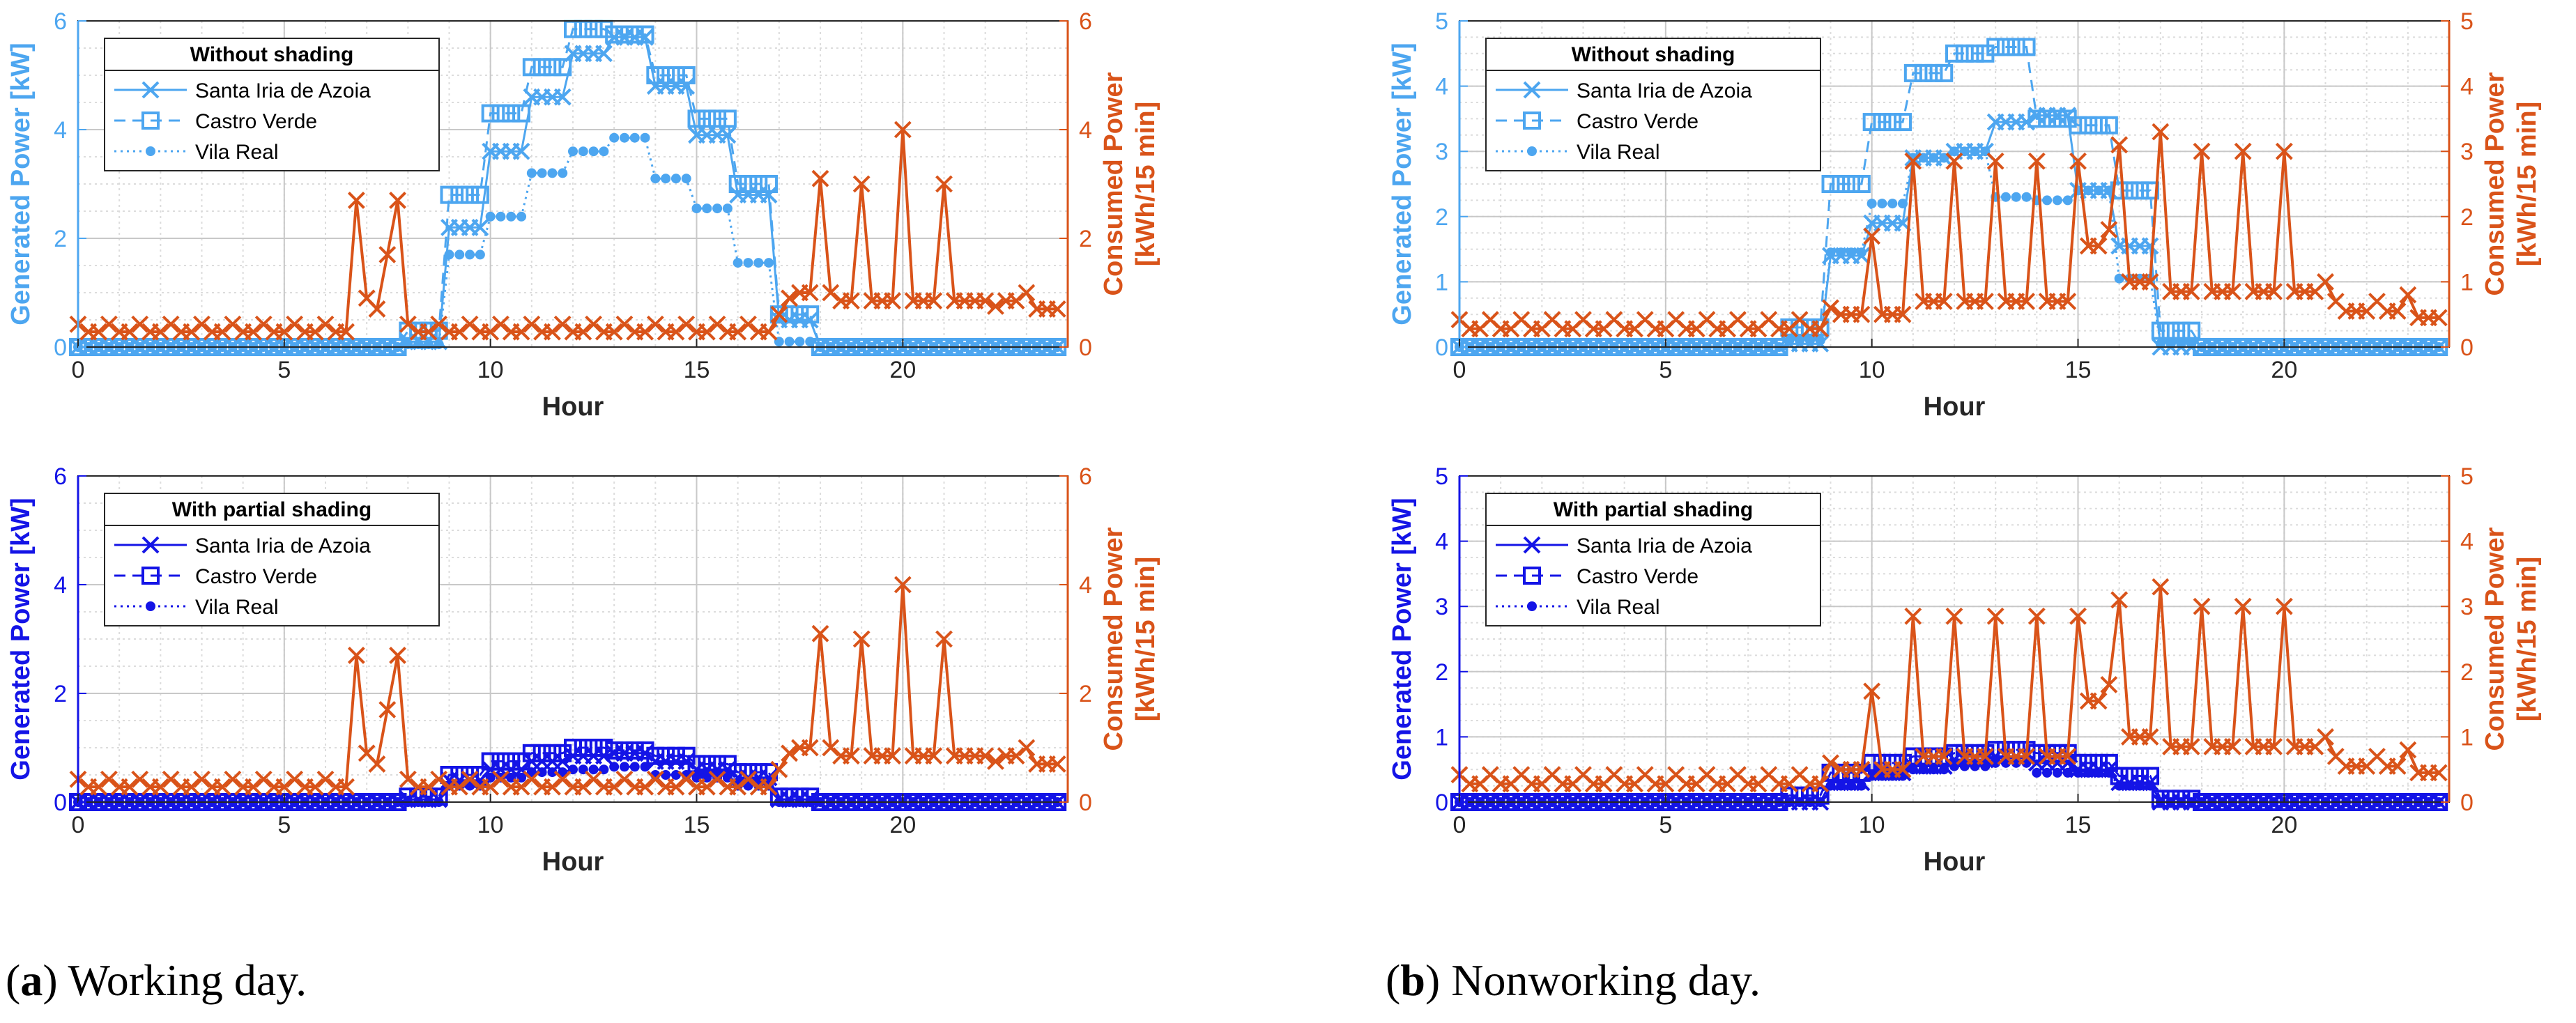 The width and height of the screenshot is (2576, 1023). What do you see at coordinates (2467, 218) in the screenshot?
I see `y-tick-label-right: 2` at bounding box center [2467, 218].